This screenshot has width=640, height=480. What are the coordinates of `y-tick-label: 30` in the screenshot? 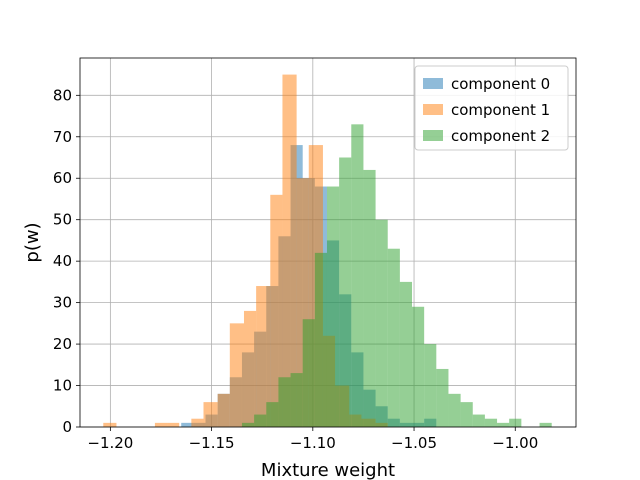 It's located at (62, 303).